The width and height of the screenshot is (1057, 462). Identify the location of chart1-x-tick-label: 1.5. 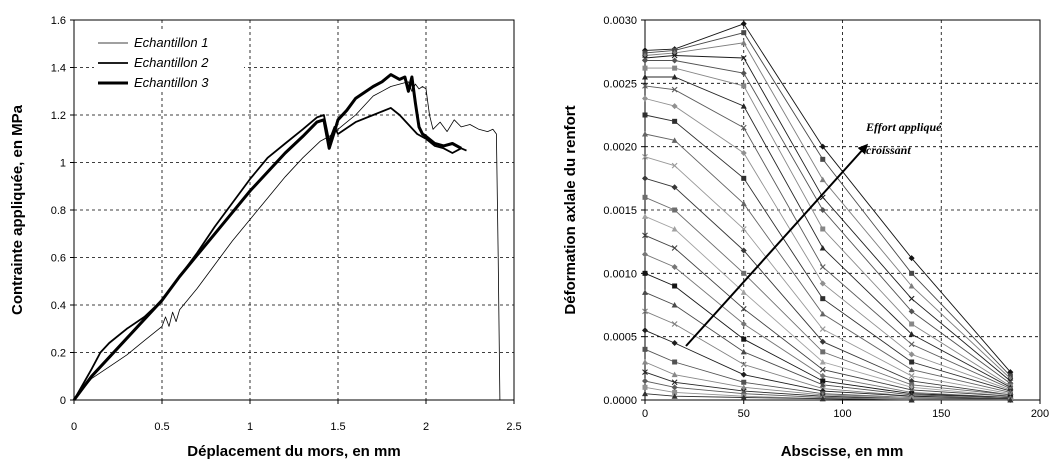
(337, 427).